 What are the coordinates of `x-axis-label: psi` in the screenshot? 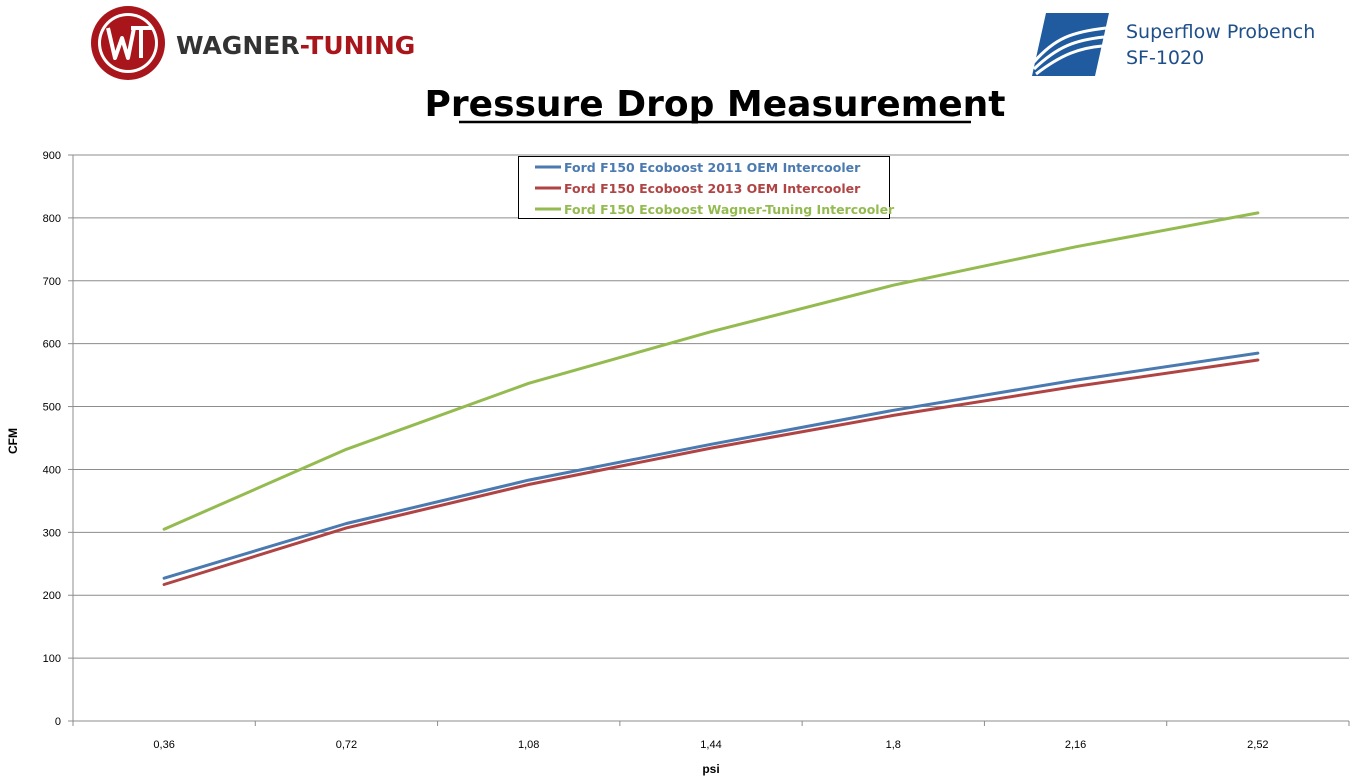 It's located at (710, 769).